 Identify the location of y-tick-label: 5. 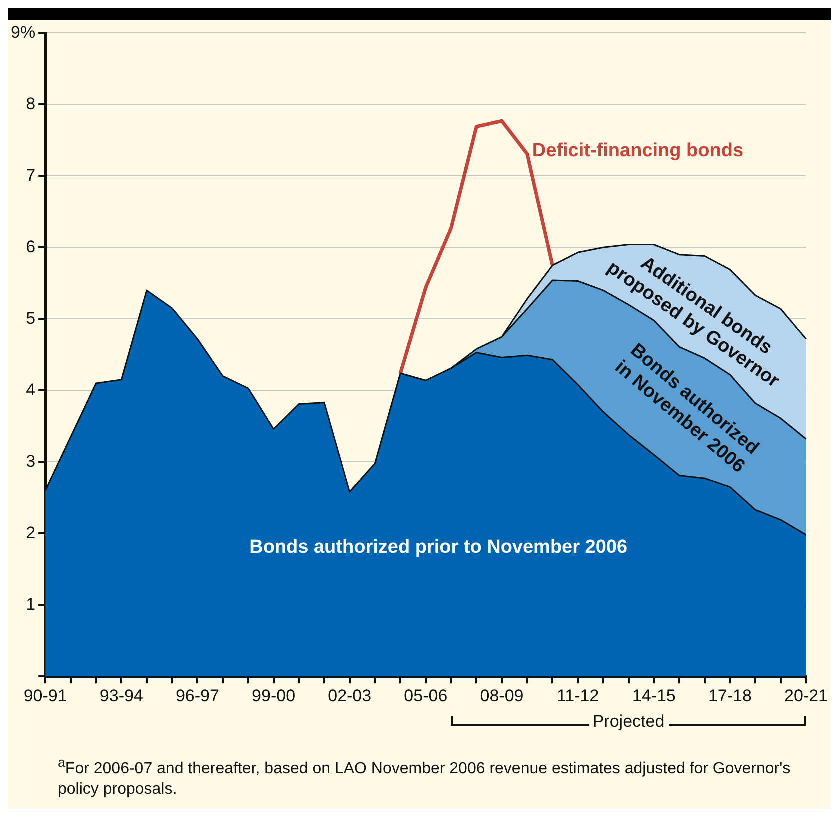
(31, 318).